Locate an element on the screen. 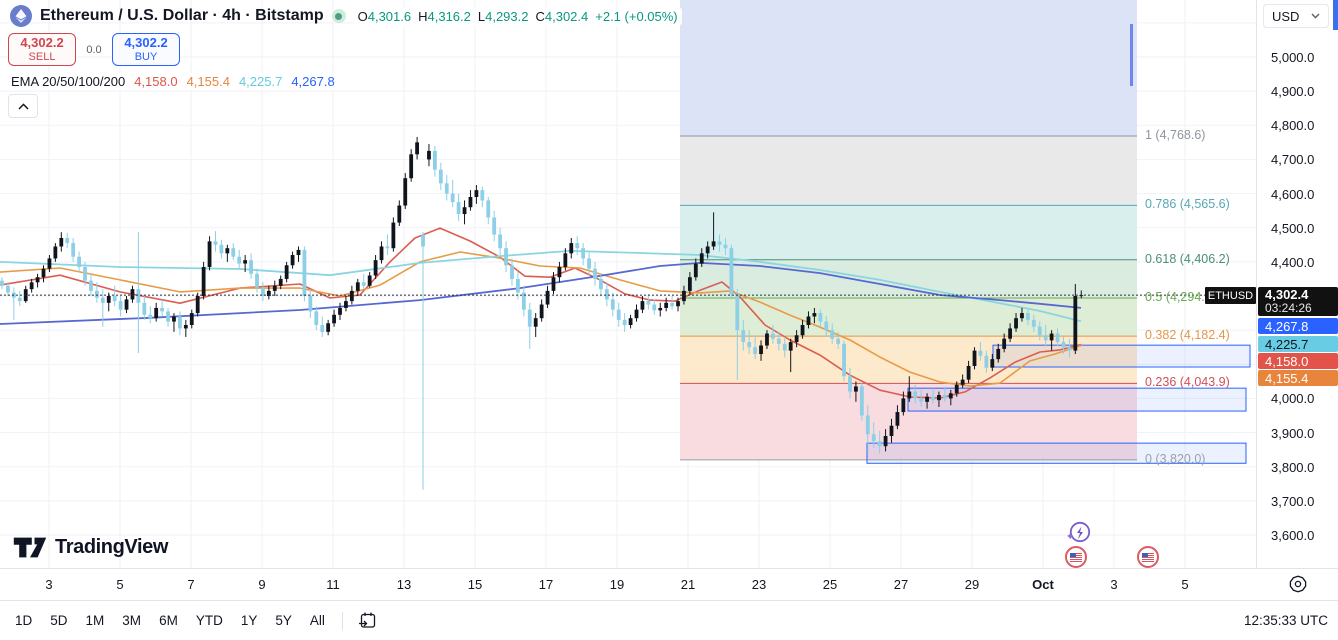 This screenshot has height=640, width=1338. price-tick: 4,000.0 is located at coordinates (1293, 399).